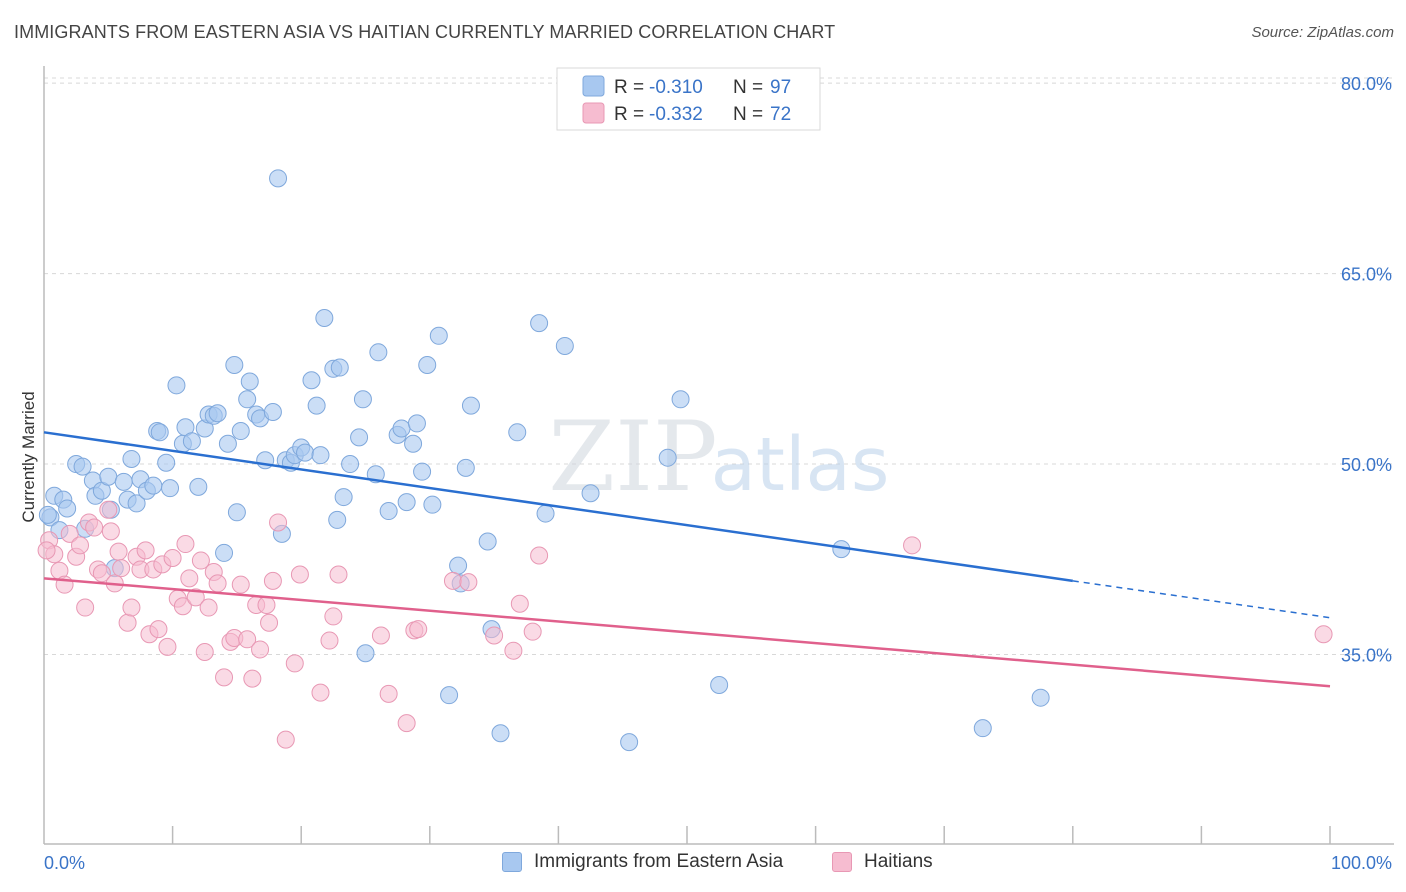  What do you see at coordinates (748, 87) in the screenshot?
I see `legend-n-label-1: N =` at bounding box center [748, 87].